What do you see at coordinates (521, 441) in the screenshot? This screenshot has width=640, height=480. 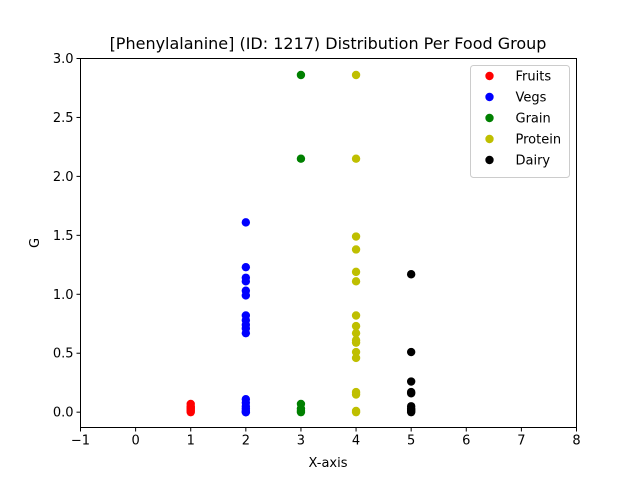 I see `x-tick-label: 7` at bounding box center [521, 441].